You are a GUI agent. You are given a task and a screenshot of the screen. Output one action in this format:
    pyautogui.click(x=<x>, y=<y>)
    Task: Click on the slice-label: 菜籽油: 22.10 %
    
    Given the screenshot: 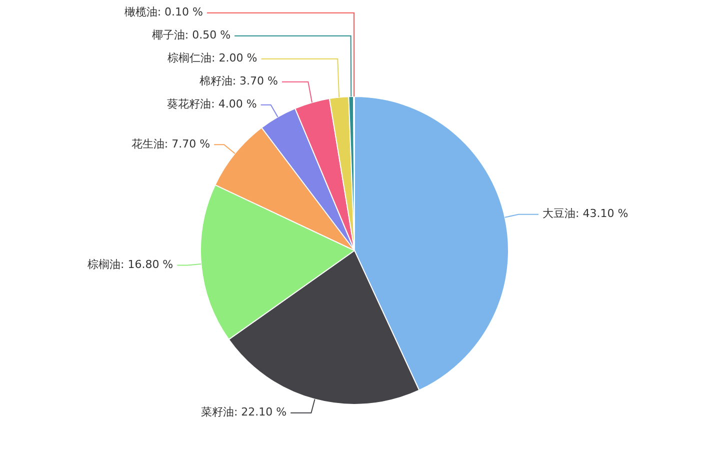 What is the action you would take?
    pyautogui.click(x=243, y=412)
    